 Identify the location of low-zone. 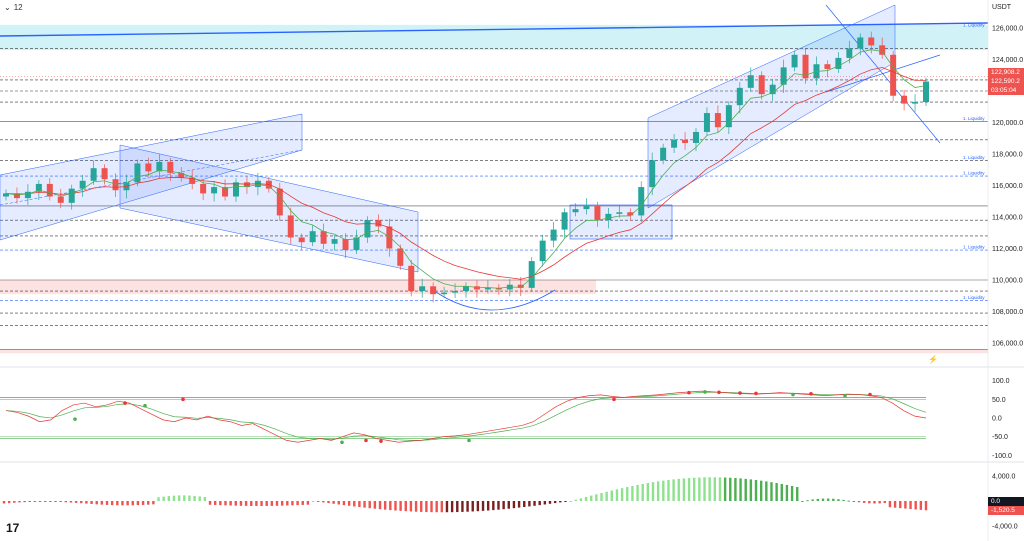
(494, 351).